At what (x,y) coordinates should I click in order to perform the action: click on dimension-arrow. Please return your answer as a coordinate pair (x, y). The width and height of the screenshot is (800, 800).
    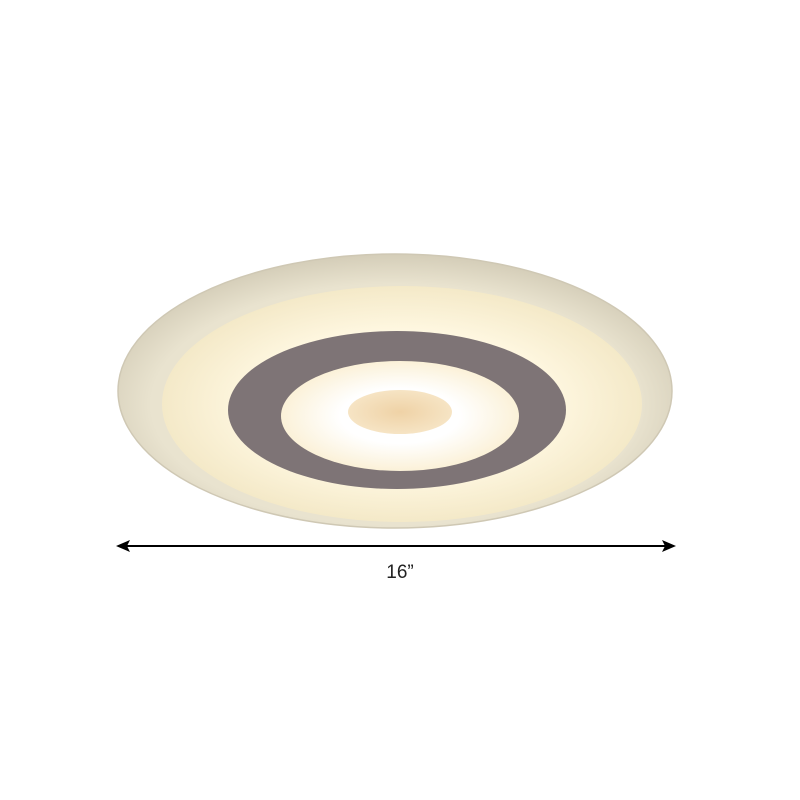
    Looking at the image, I should click on (396, 546).